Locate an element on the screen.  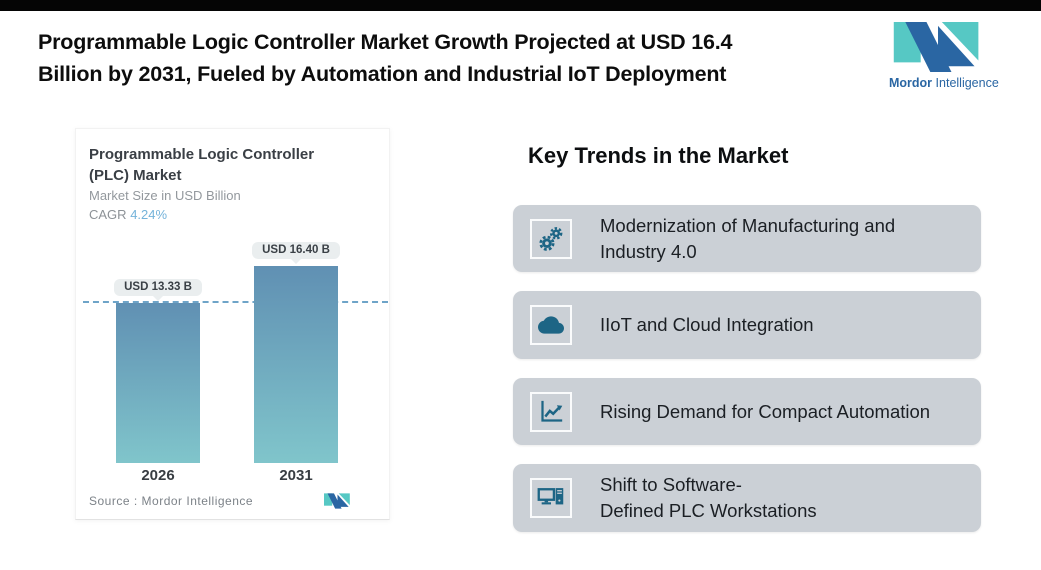
trends-heading: Key Trends in the Market is located at coordinates (658, 155).